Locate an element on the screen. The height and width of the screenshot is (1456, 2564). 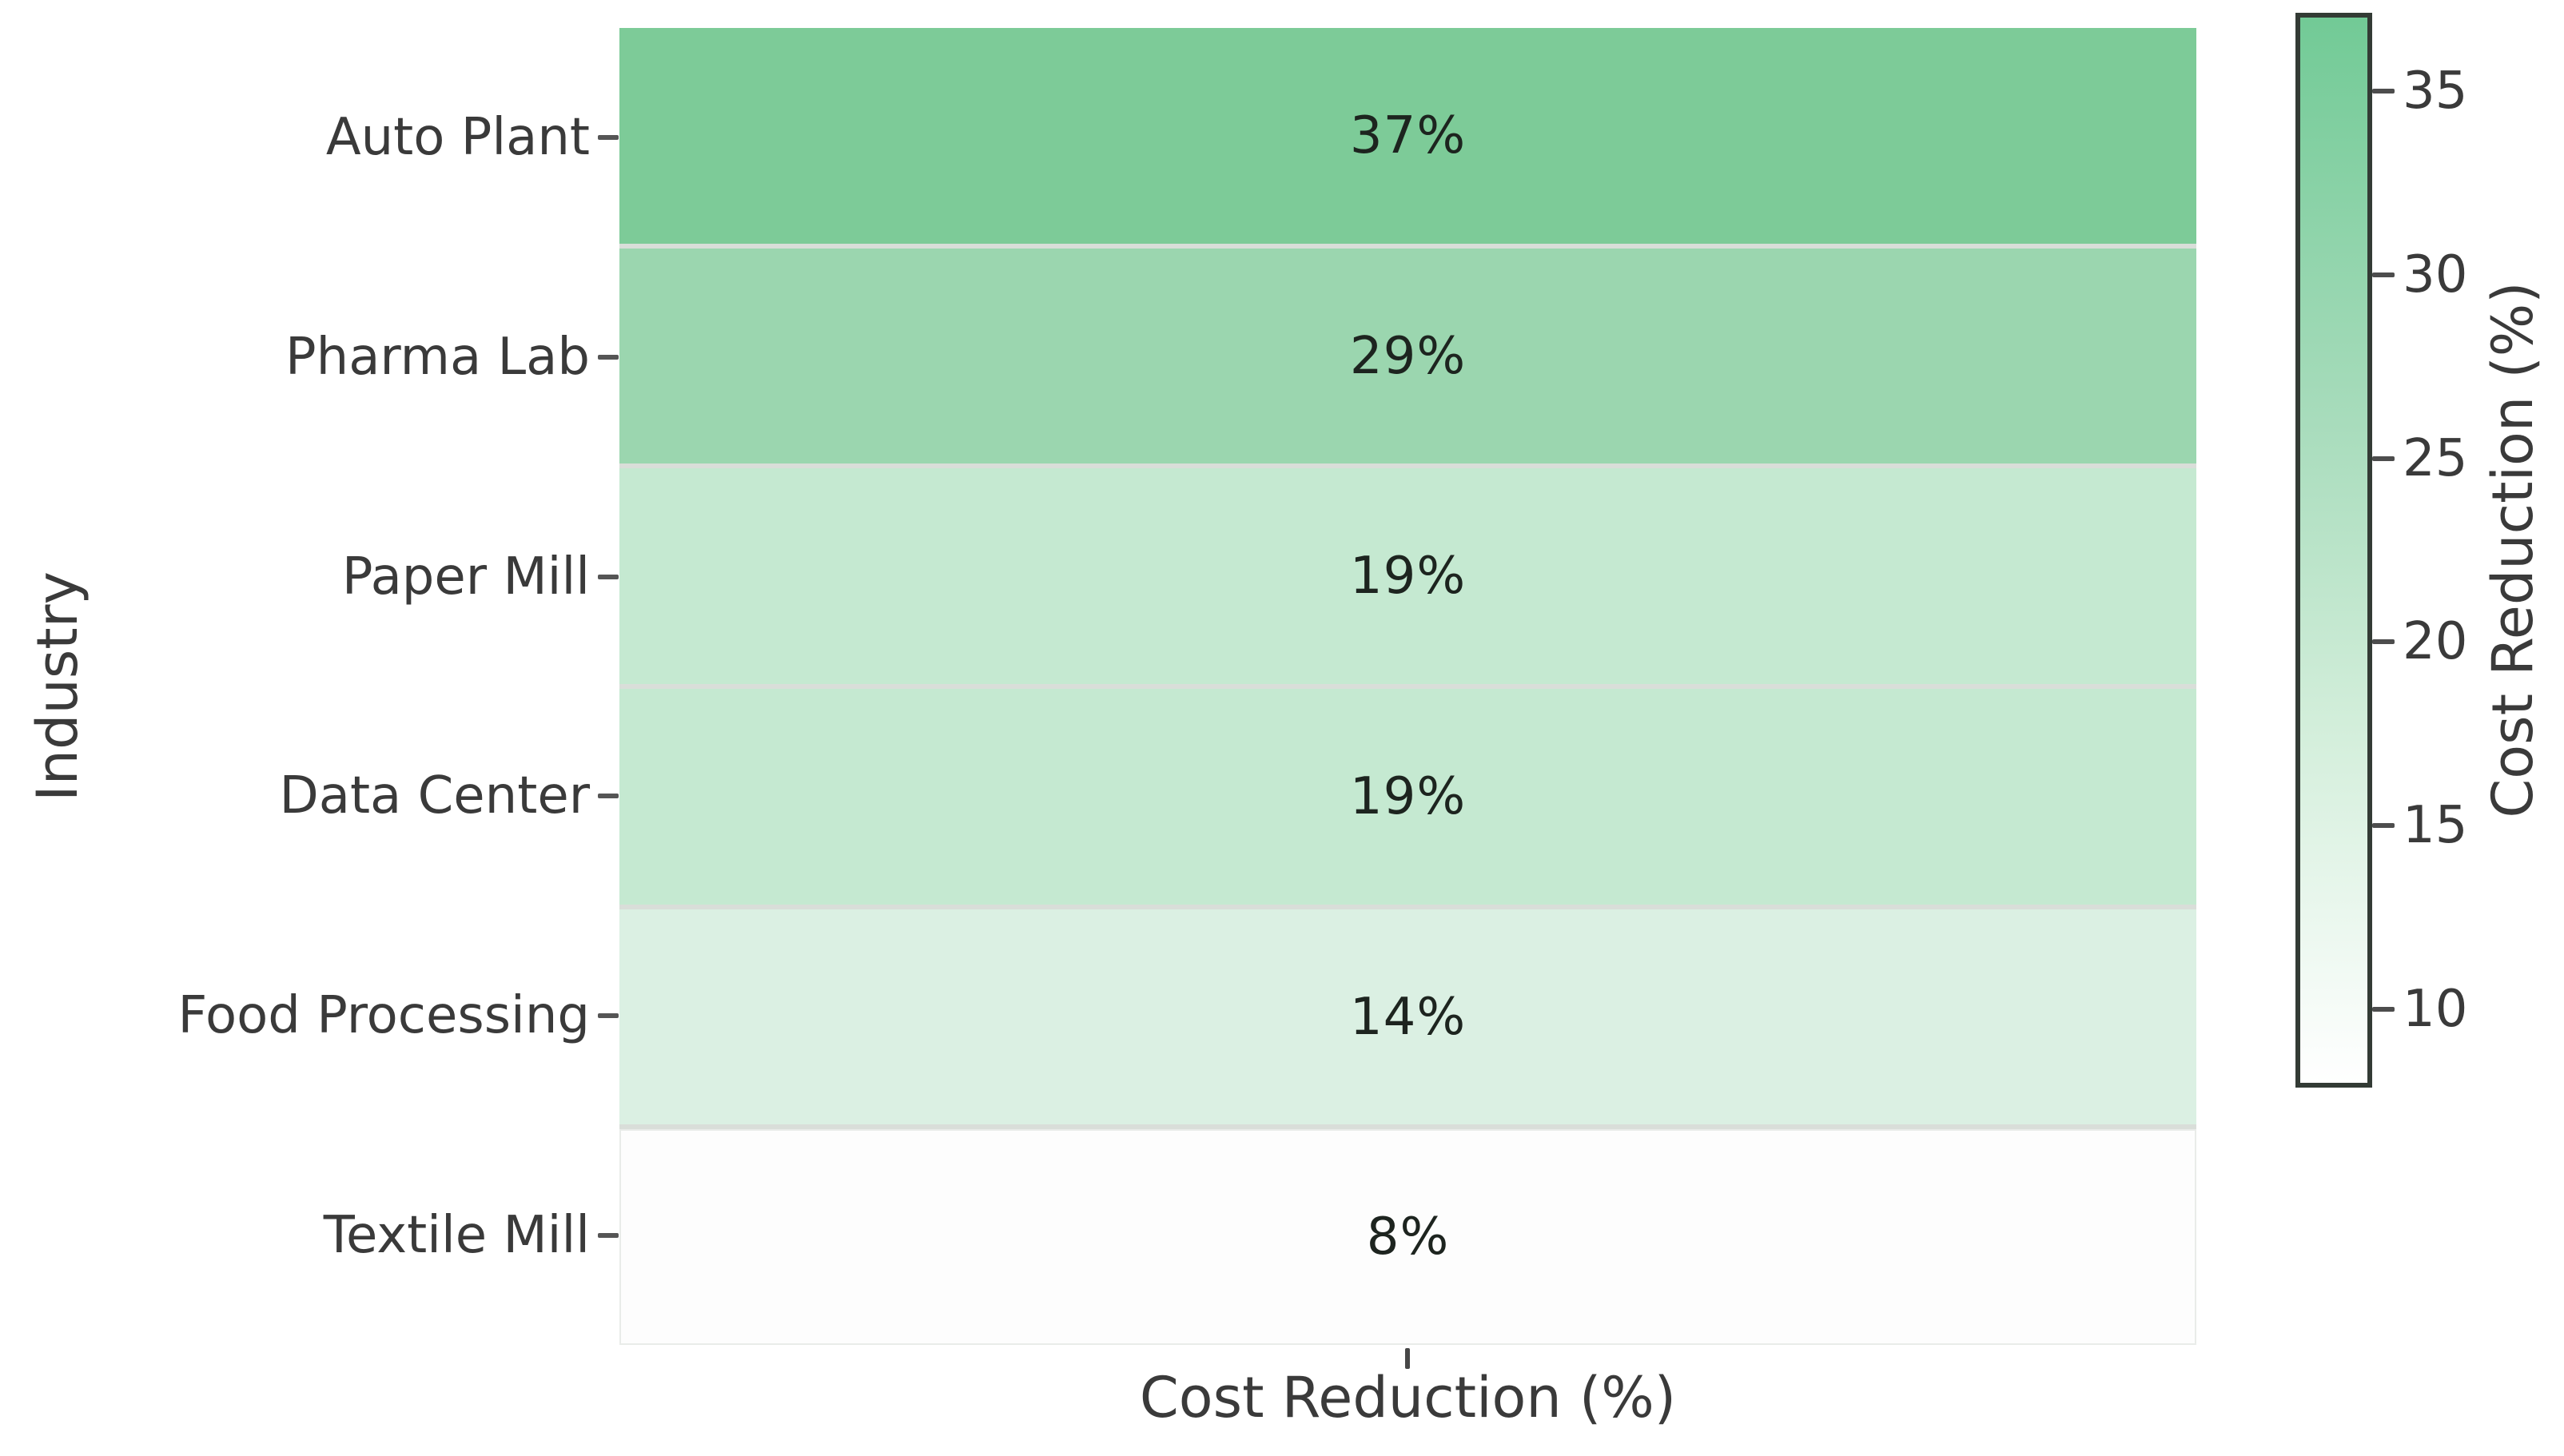
y-axis-tick-label: Data Center is located at coordinates (434, 796).